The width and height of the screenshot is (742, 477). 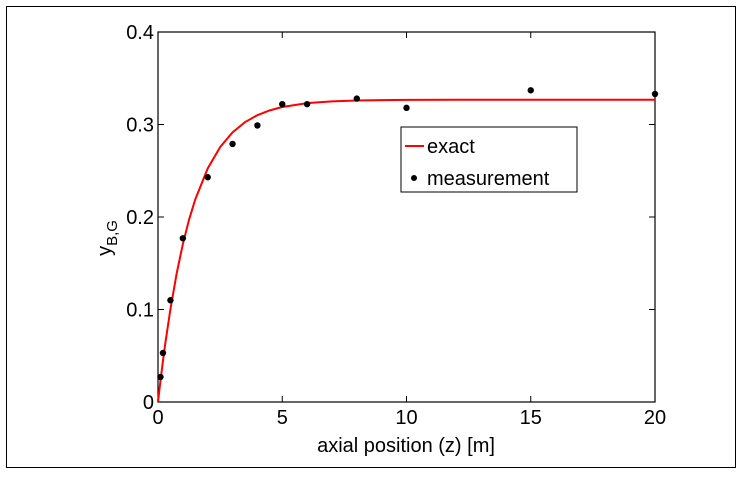 What do you see at coordinates (488, 179) in the screenshot?
I see `legend-measurement-label: measurement` at bounding box center [488, 179].